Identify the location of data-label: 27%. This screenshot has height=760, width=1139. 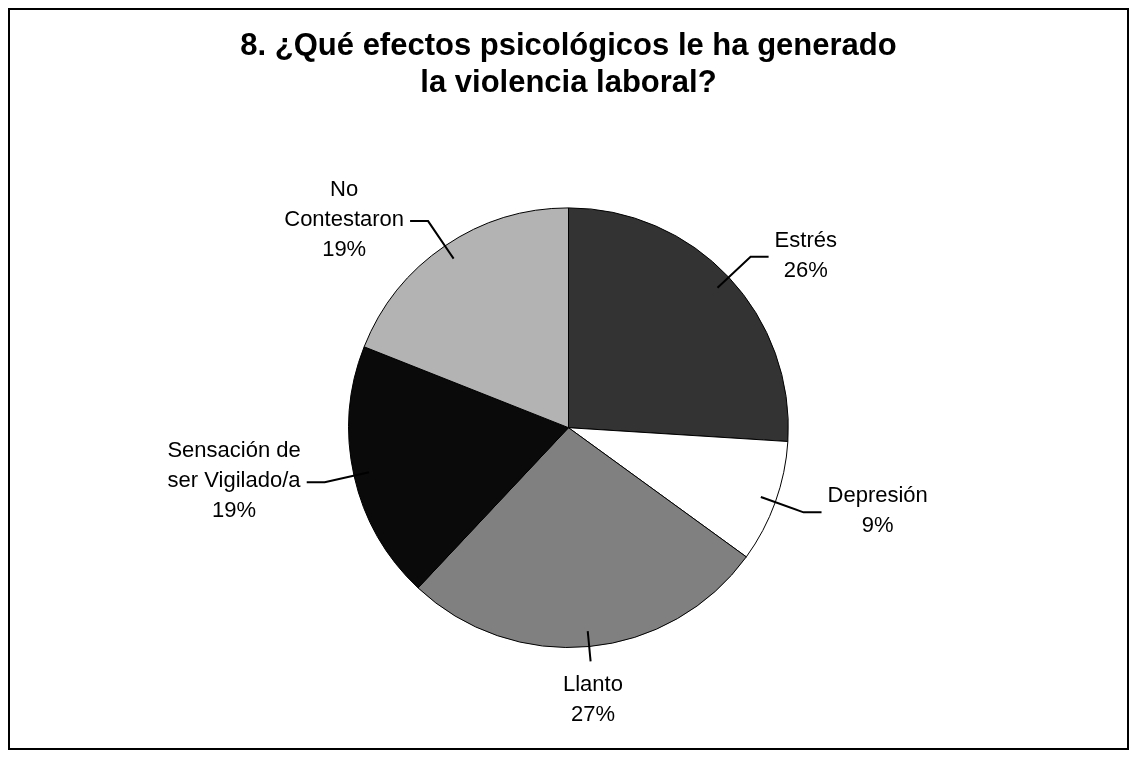
(592, 714).